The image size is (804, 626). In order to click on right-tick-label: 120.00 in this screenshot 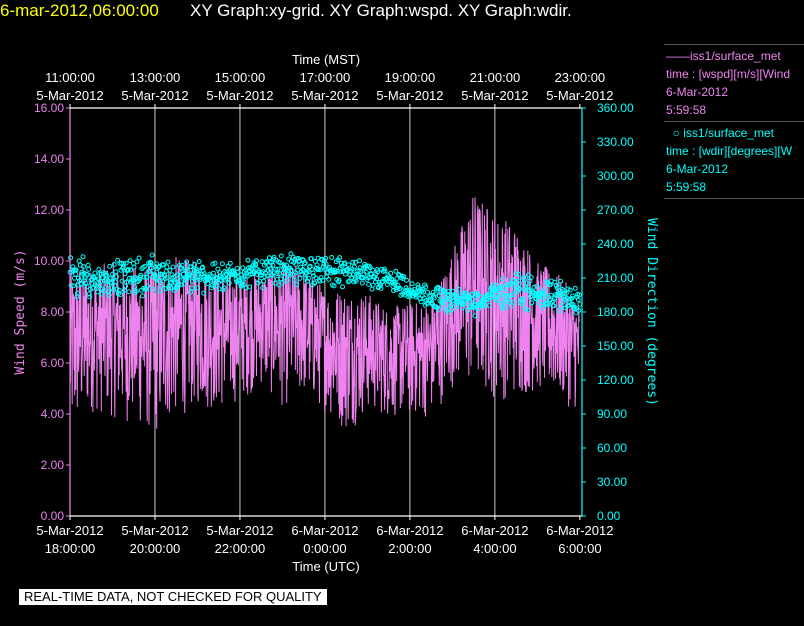, I will do `click(615, 380)`.